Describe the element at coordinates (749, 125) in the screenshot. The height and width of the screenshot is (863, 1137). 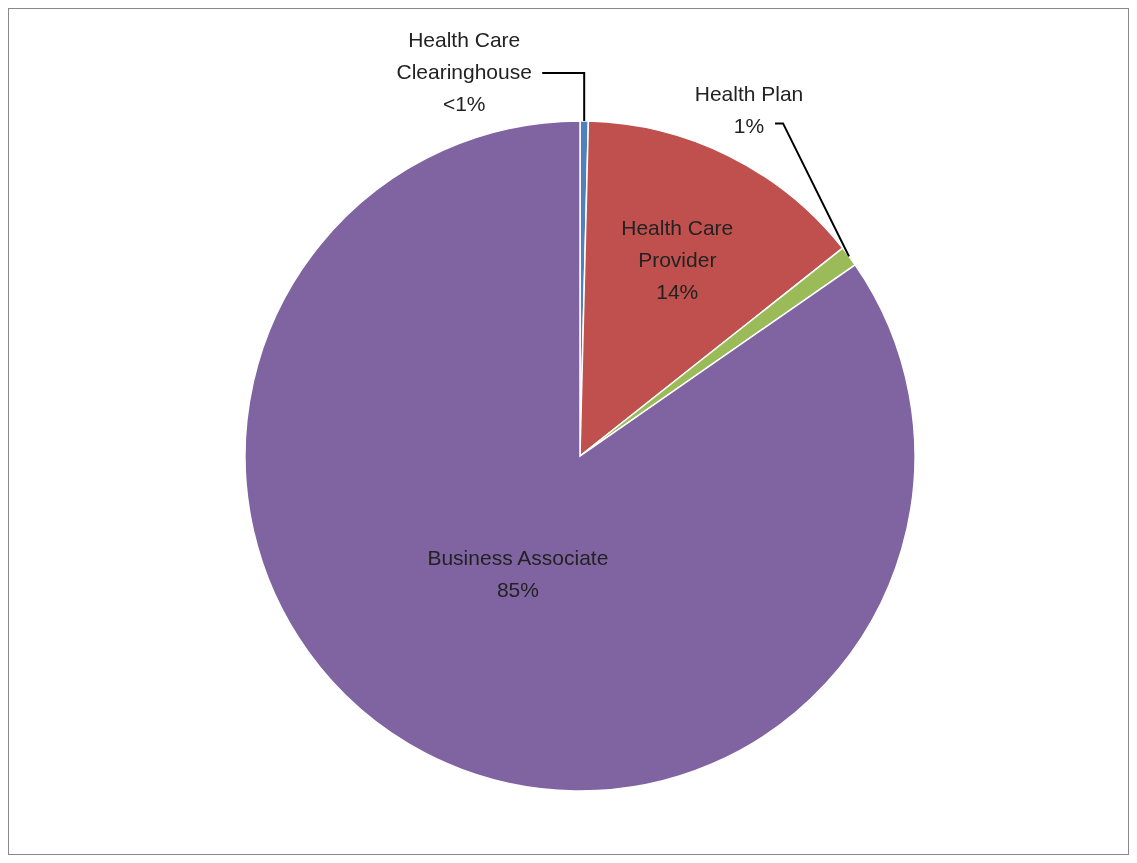
I see `data-label: 1%` at that location.